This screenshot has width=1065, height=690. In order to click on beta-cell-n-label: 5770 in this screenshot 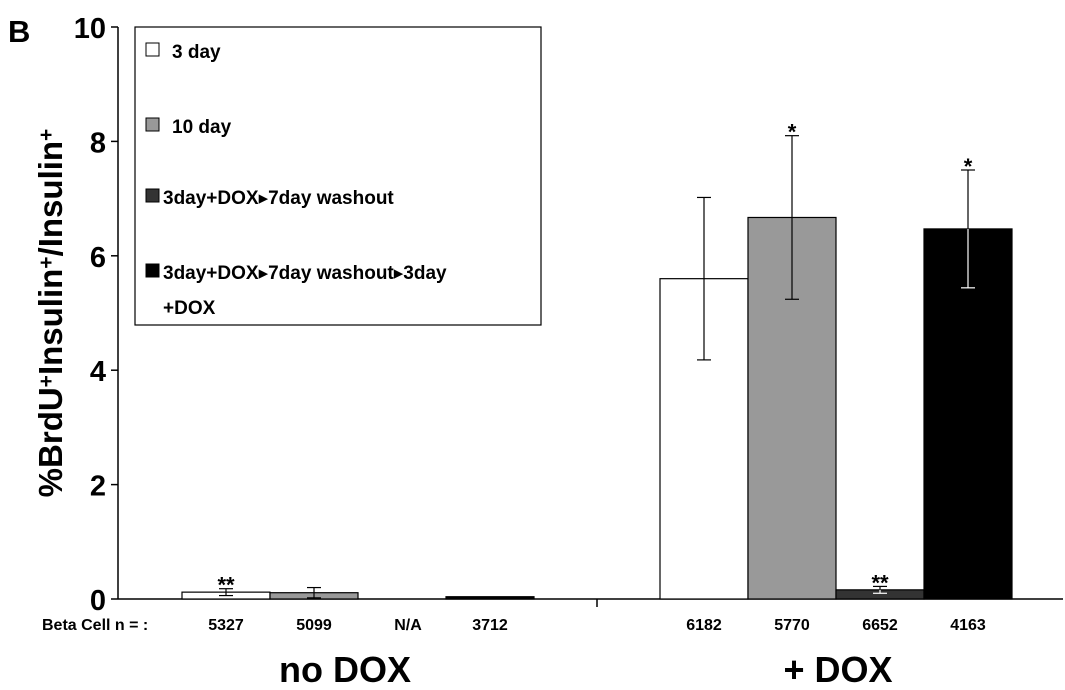, I will do `click(792, 625)`.